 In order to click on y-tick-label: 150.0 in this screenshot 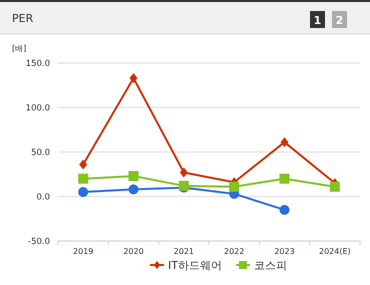, I will do `click(38, 64)`.